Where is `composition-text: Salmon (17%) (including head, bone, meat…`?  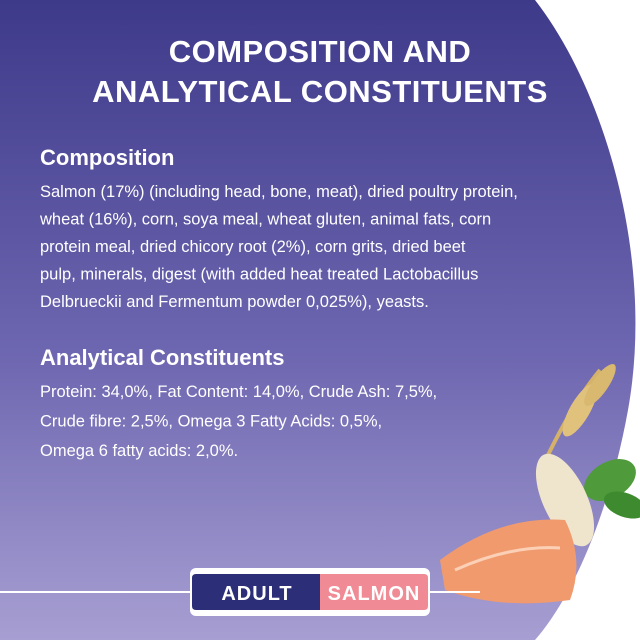
composition-text: Salmon (17%) (including head, bone, meat… is located at coordinates (278, 247).